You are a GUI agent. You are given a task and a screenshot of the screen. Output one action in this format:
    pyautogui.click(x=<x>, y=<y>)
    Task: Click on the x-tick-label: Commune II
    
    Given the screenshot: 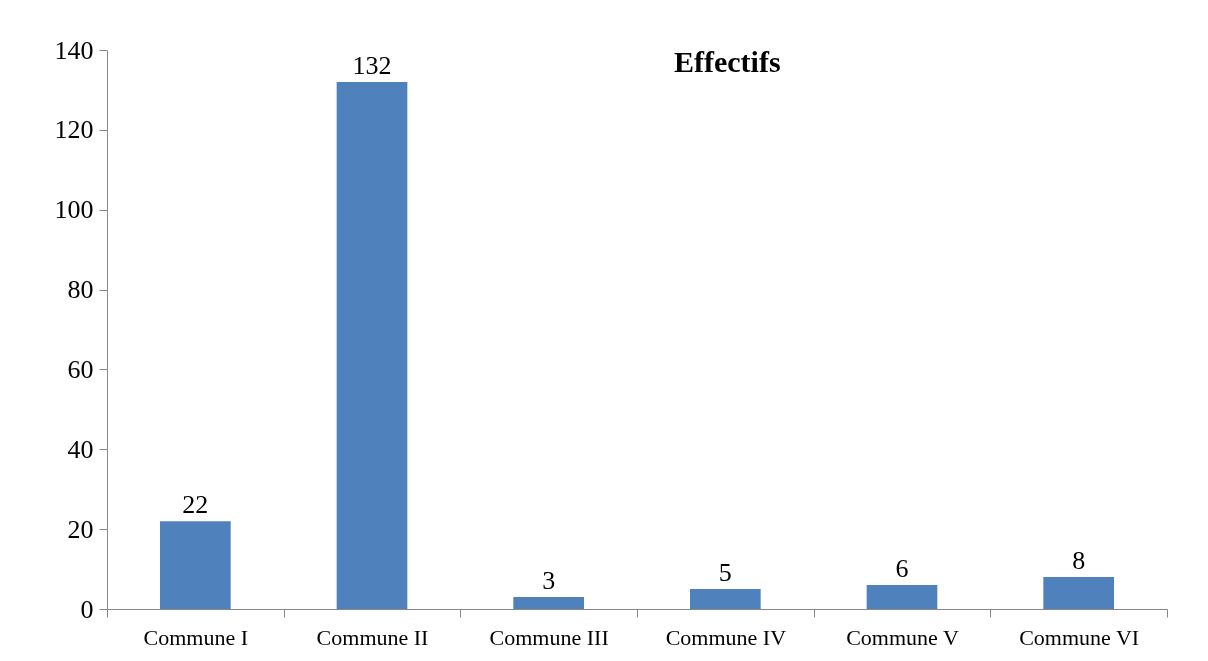 What is the action you would take?
    pyautogui.click(x=372, y=637)
    